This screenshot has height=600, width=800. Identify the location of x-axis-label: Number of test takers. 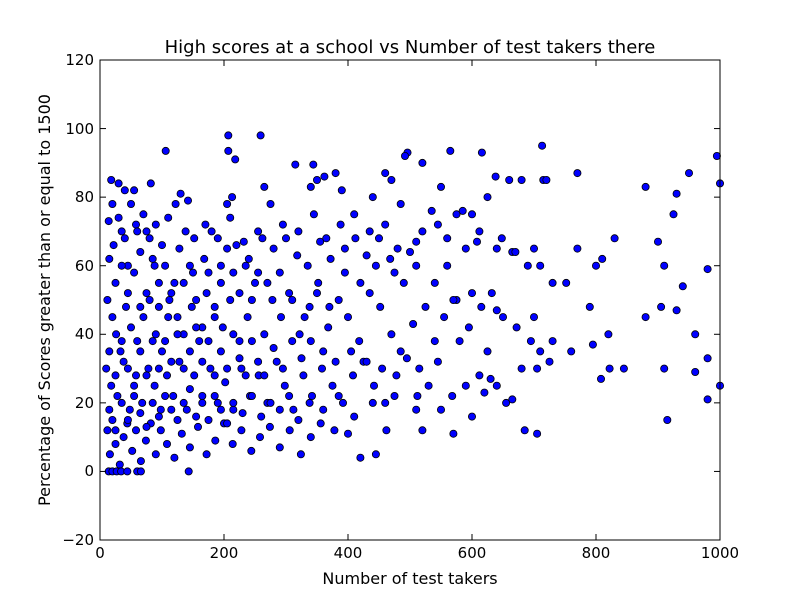
(409, 578).